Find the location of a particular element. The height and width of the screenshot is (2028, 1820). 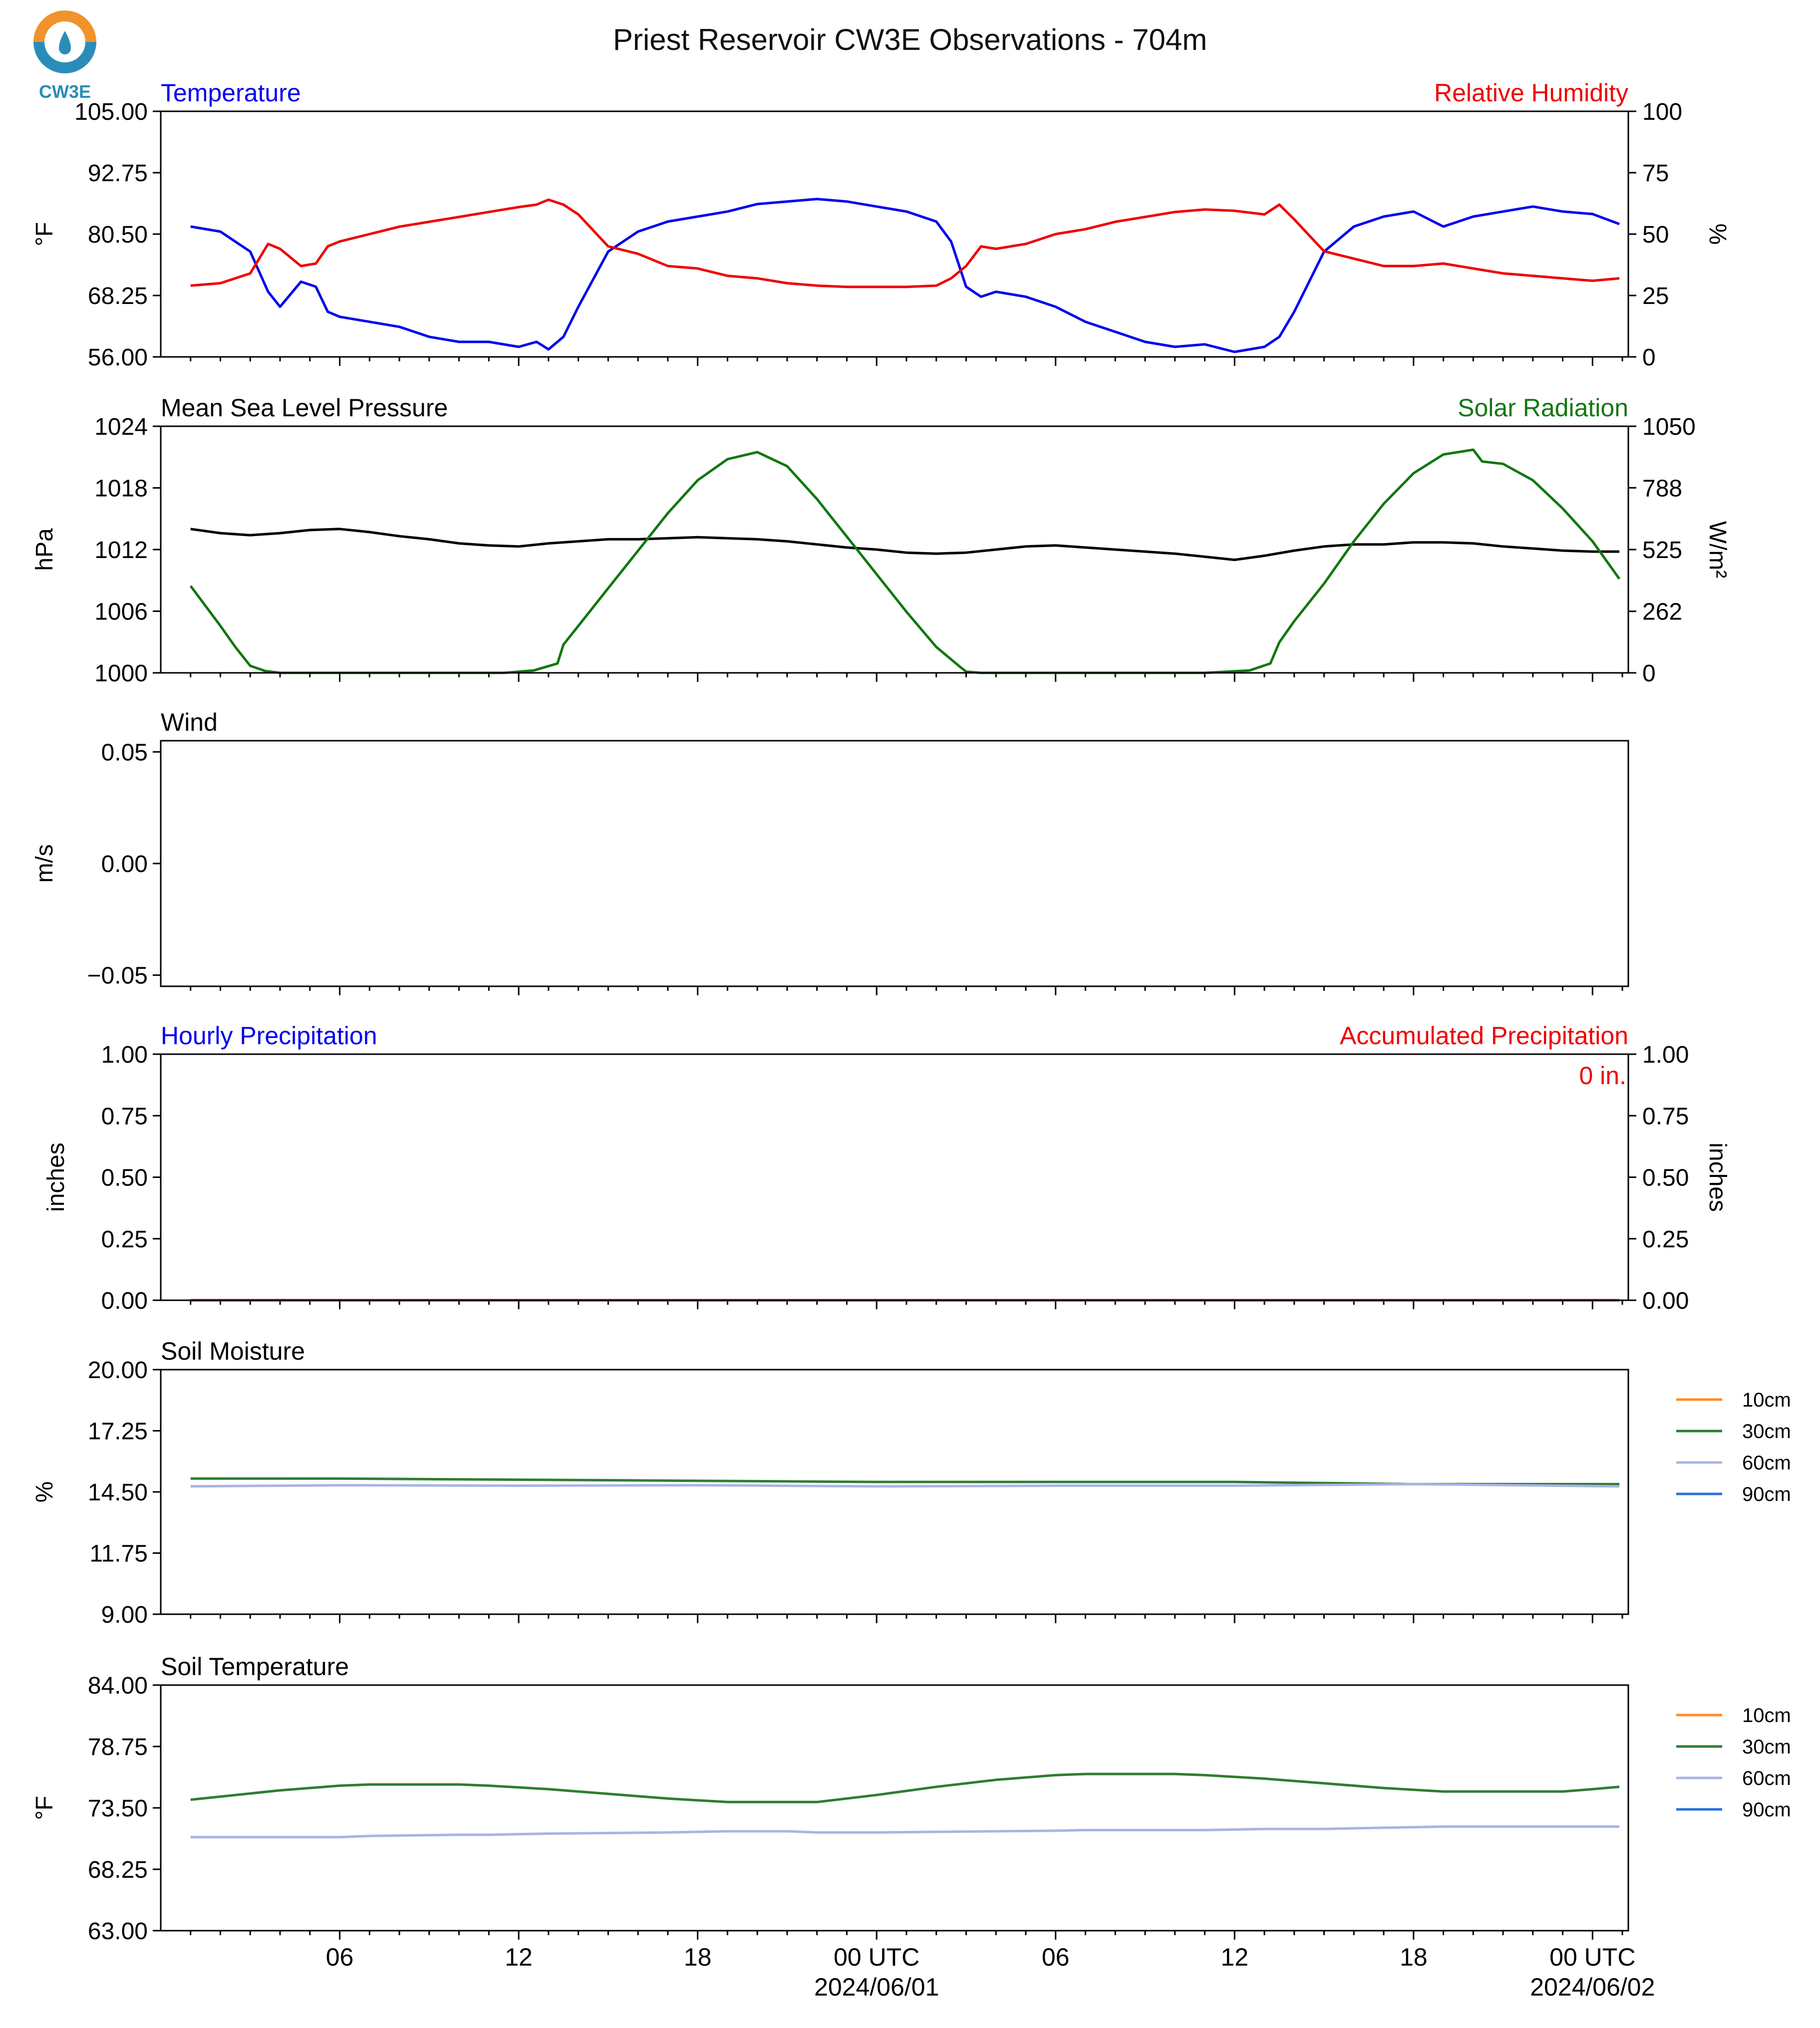

panel-title-left: Wind is located at coordinates (189, 722).